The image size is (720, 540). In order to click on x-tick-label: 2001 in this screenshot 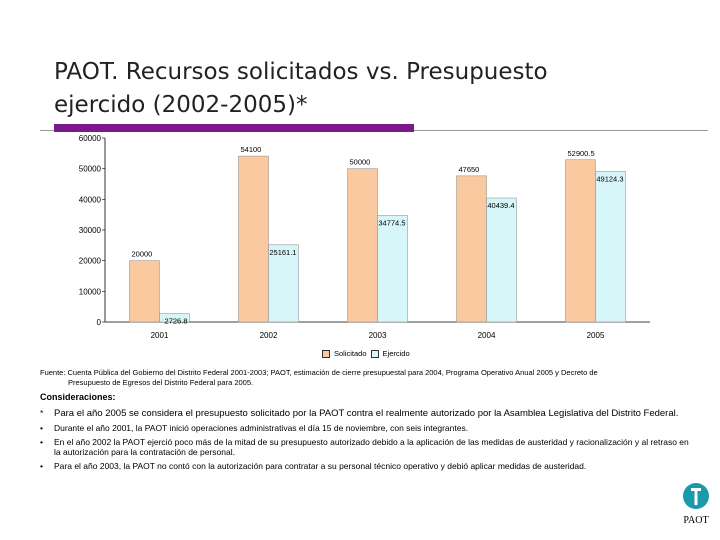, I will do `click(160, 335)`.